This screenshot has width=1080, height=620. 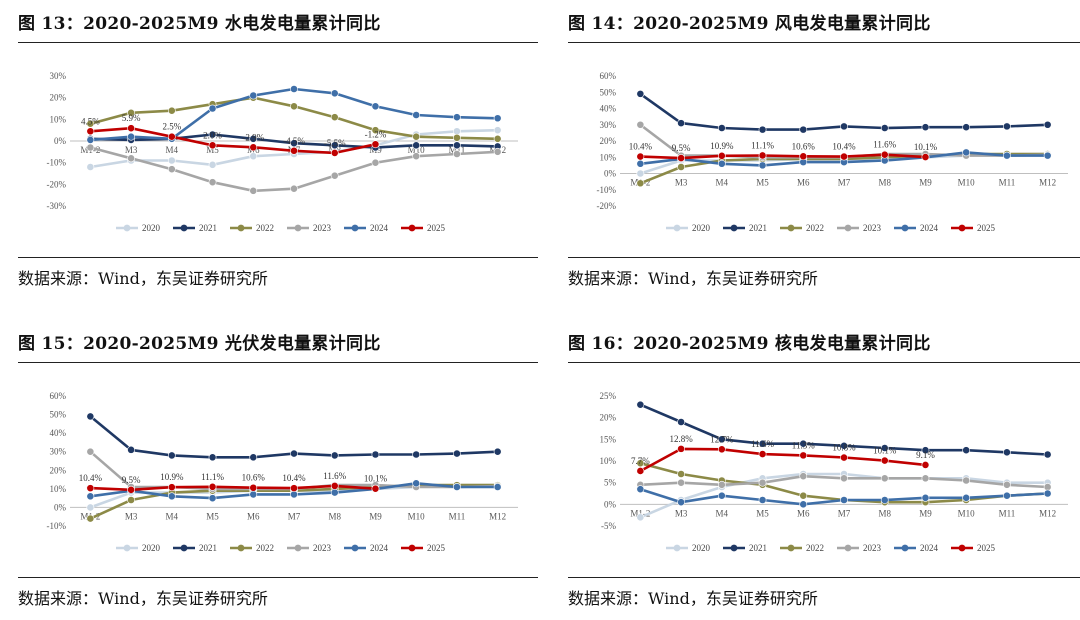 I want to click on legend-label: 2020, so click(x=151, y=548).